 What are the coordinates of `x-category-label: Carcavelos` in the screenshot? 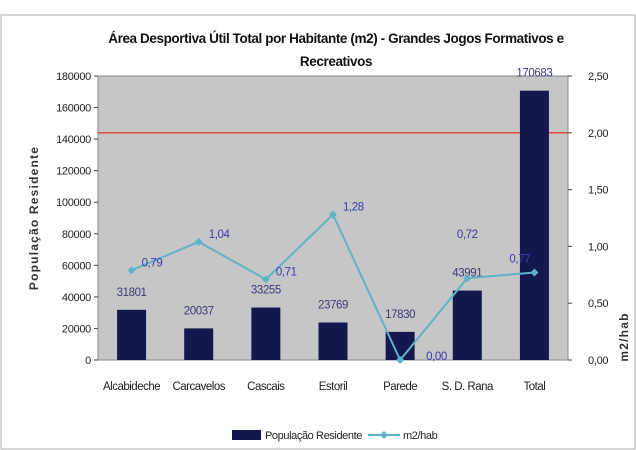 It's located at (198, 387).